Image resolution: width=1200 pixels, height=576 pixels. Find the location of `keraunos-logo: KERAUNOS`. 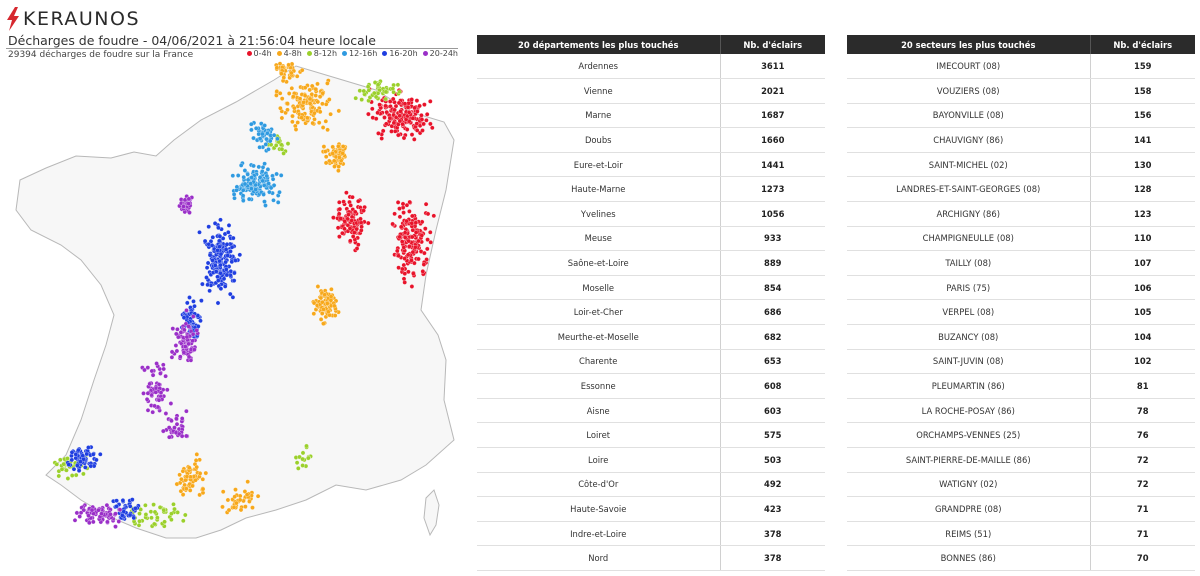

keraunos-logo: KERAUNOS is located at coordinates (73, 19).